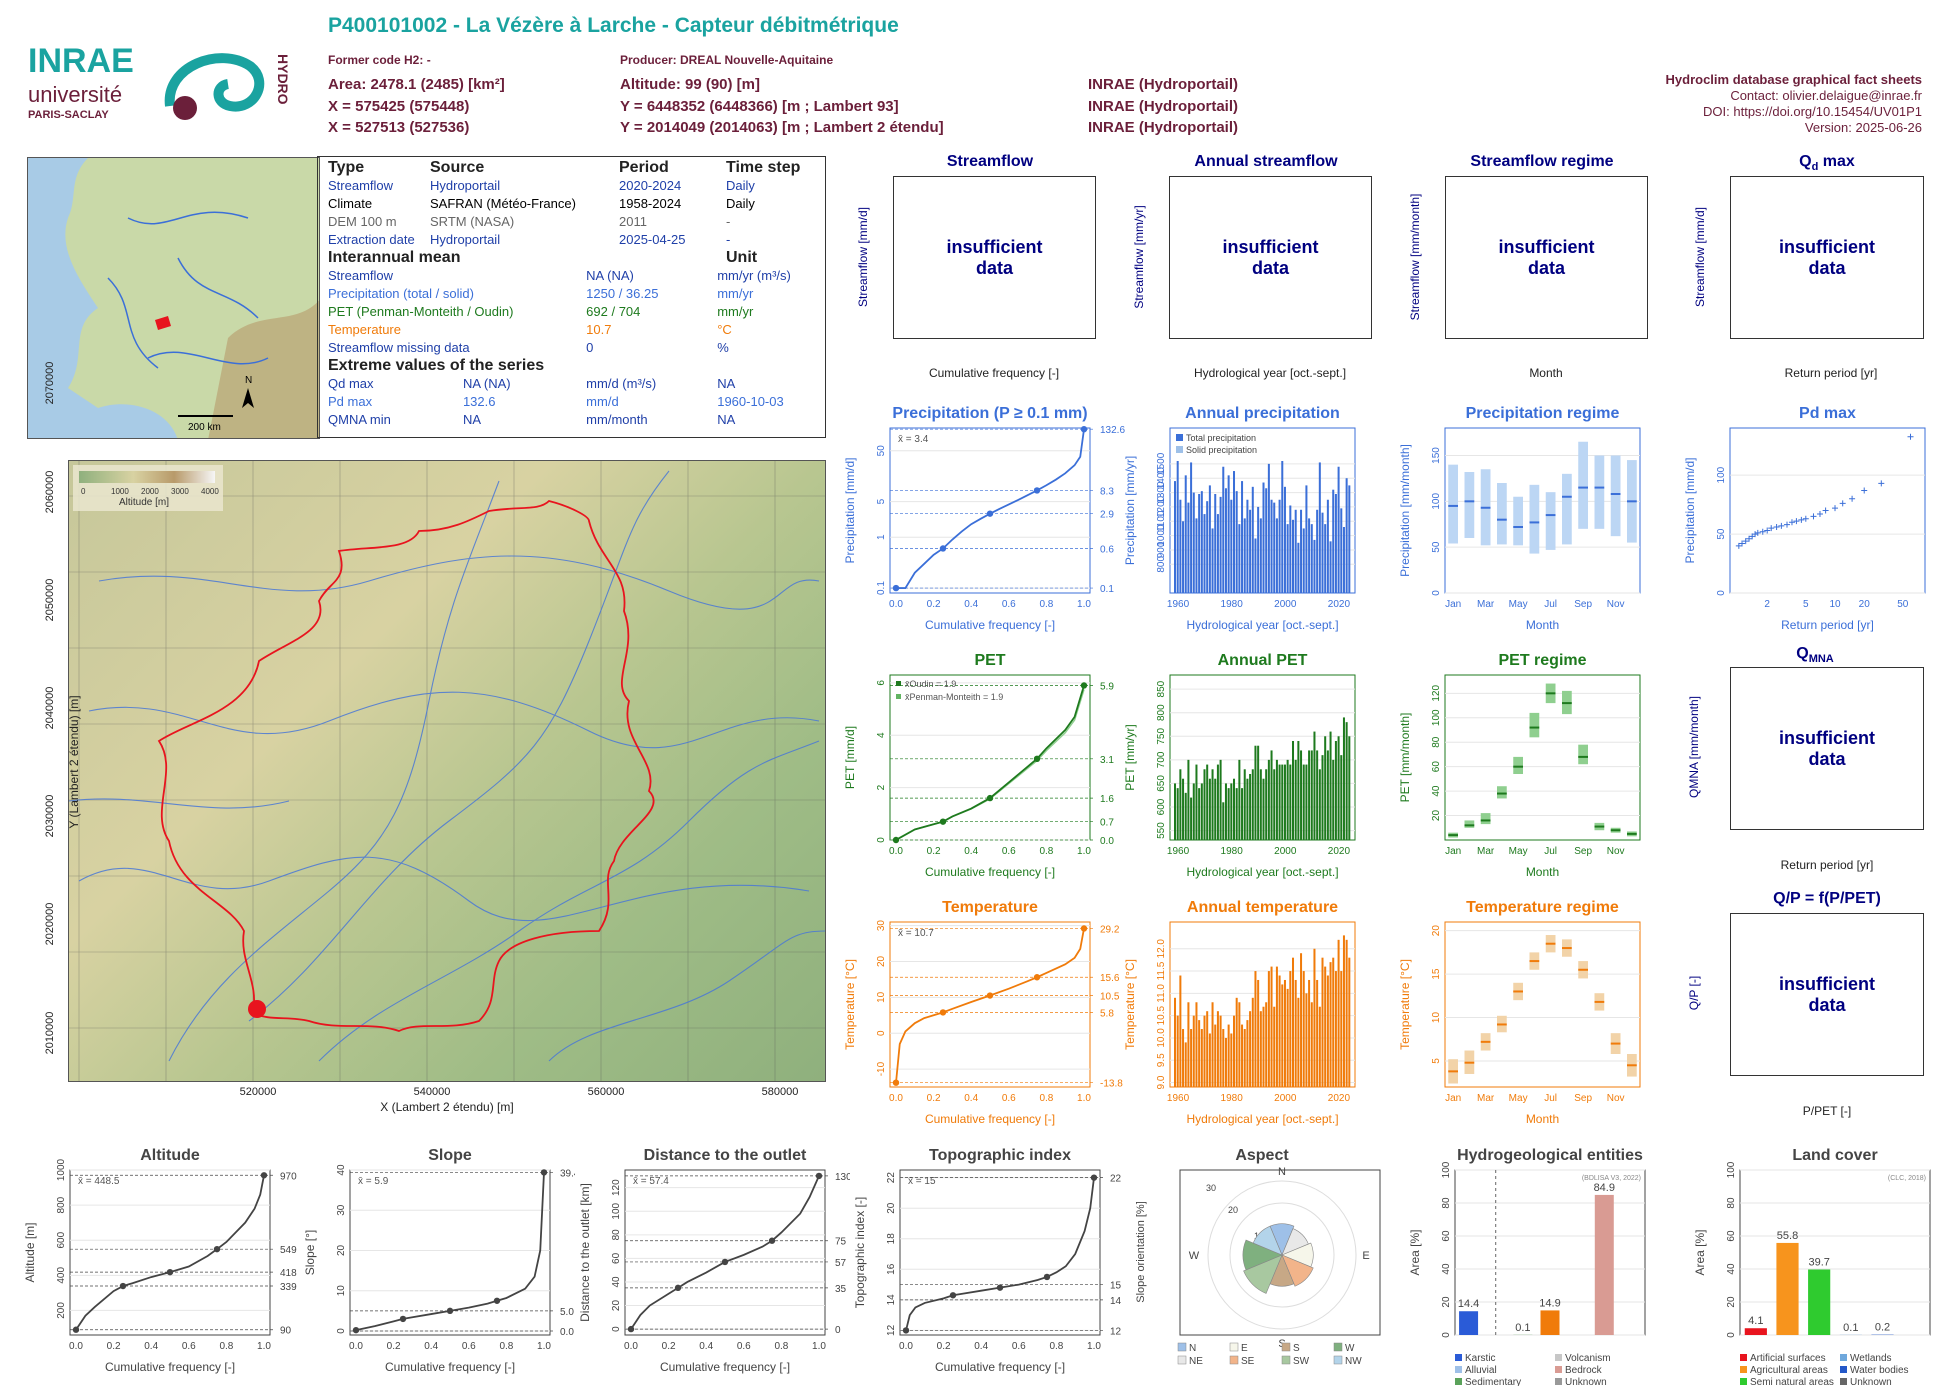 The width and height of the screenshot is (1960, 1386). I want to click on y-tick-label: 40, so click(341, 1170).